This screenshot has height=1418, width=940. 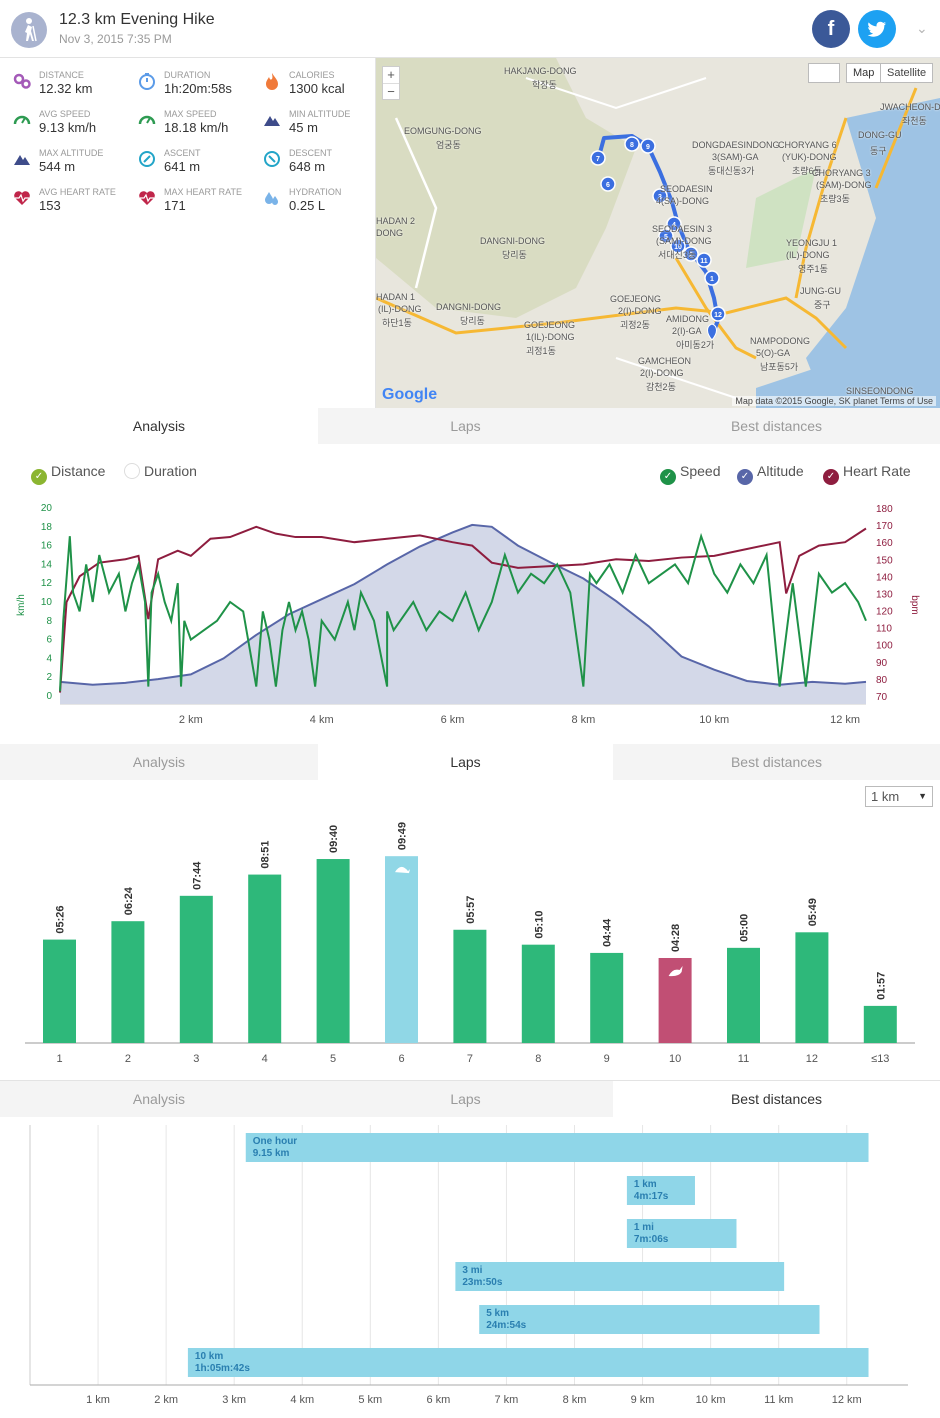 I want to click on route-marker: 2, so click(x=691, y=254).